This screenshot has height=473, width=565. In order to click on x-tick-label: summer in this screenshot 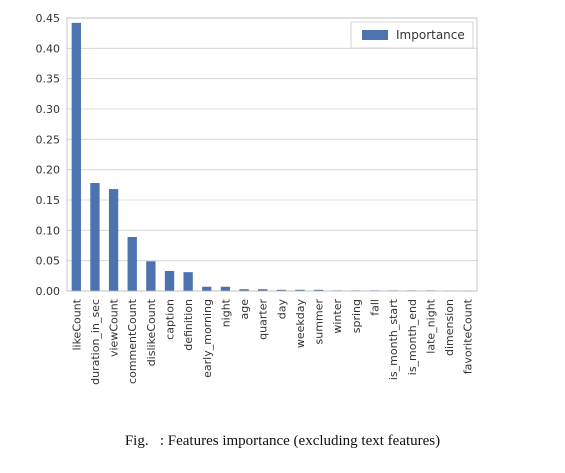, I will do `click(319, 322)`.